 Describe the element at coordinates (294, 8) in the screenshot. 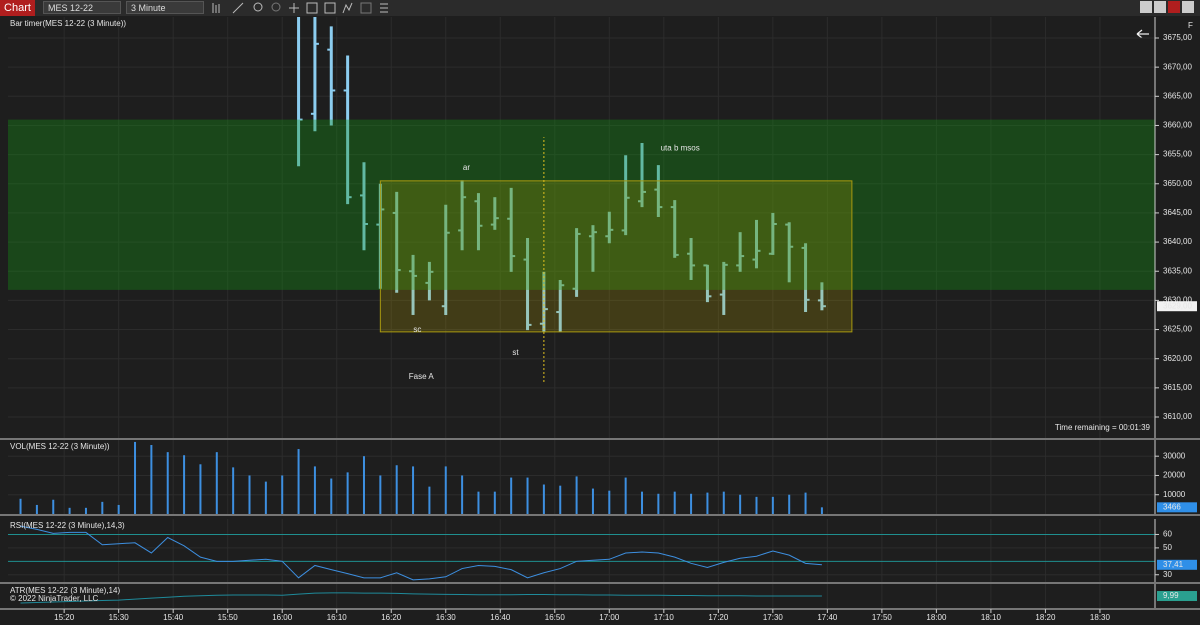

I see `crosshair-icon` at that location.